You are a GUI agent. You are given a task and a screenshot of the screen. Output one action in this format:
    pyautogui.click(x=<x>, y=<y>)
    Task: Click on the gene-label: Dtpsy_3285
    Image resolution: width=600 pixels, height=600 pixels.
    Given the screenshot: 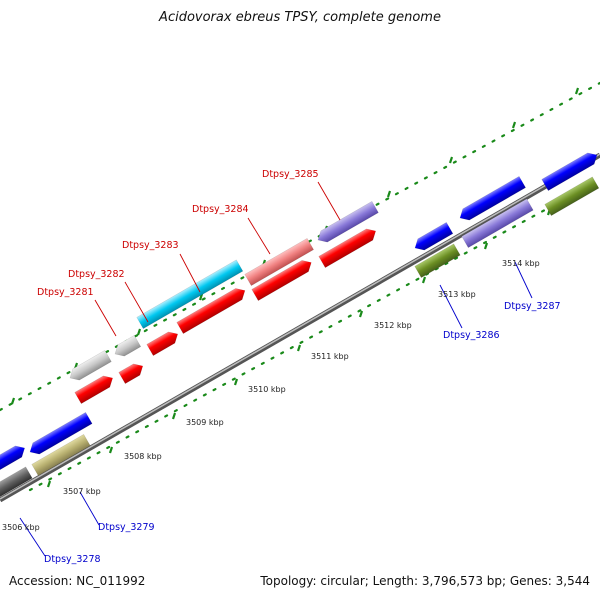 What is the action you would take?
    pyautogui.click(x=290, y=174)
    